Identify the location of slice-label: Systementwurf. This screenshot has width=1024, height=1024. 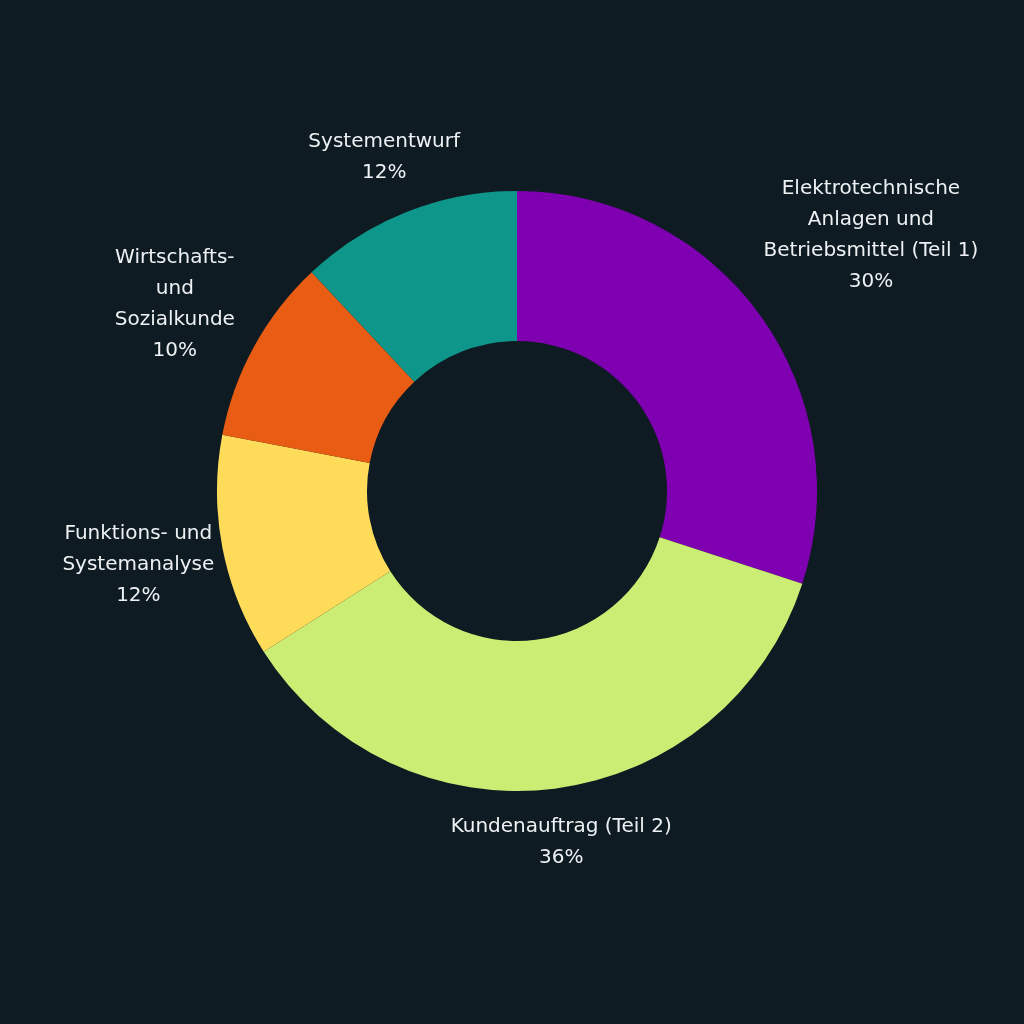
(385, 139).